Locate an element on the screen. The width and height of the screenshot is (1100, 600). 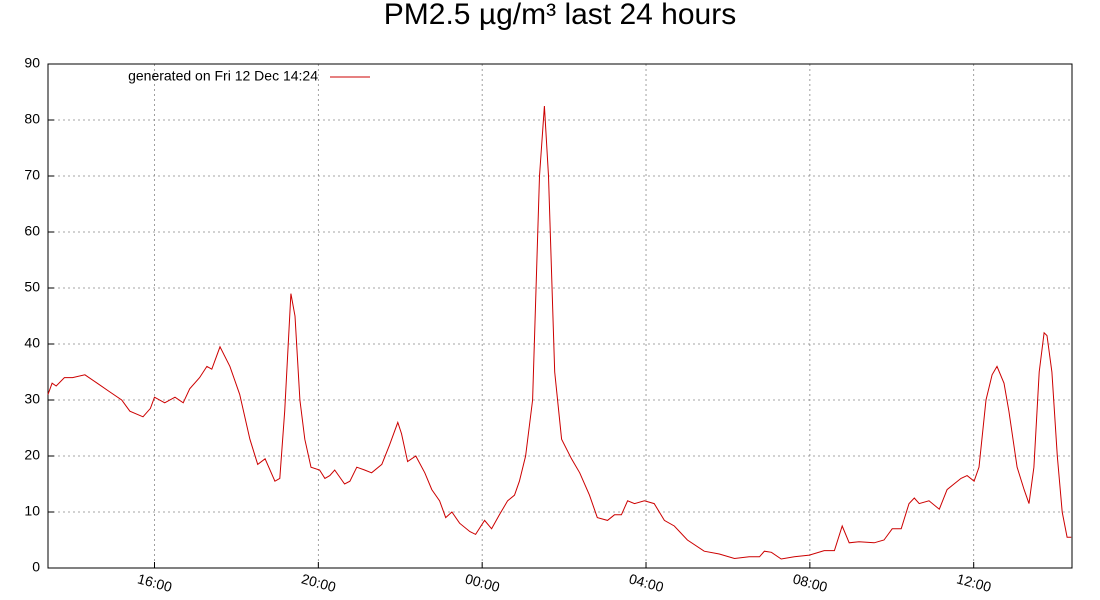
x-tick-label: 00:00 is located at coordinates (483, 582).